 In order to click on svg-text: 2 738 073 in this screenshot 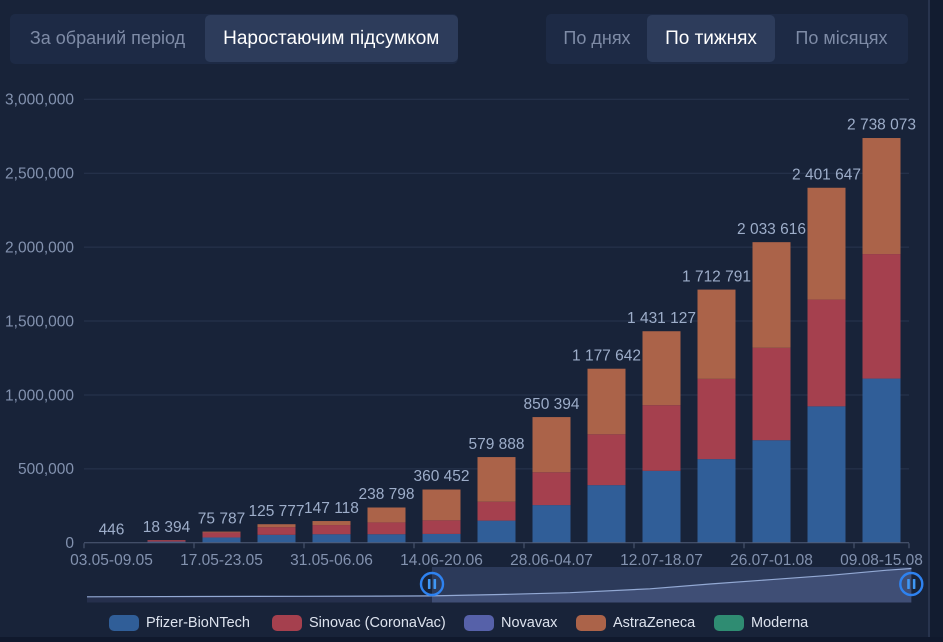, I will do `click(881, 125)`.